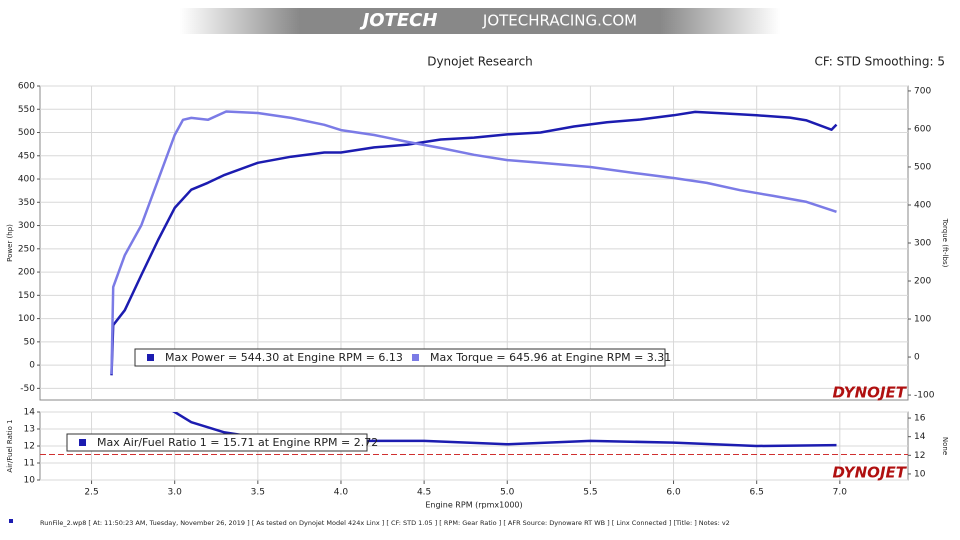 The height and width of the screenshot is (540, 960). I want to click on x-tick-label: 7.0, so click(840, 493).